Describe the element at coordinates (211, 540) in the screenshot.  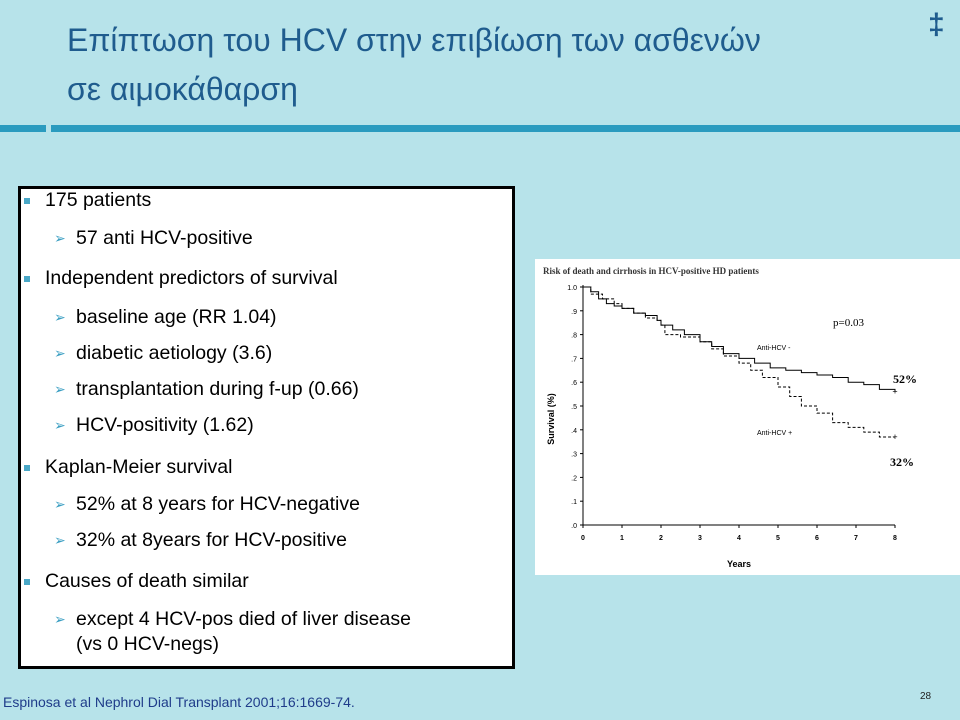
I see `sub-bullet-item: 32% at 8years for HCV-positive` at that location.